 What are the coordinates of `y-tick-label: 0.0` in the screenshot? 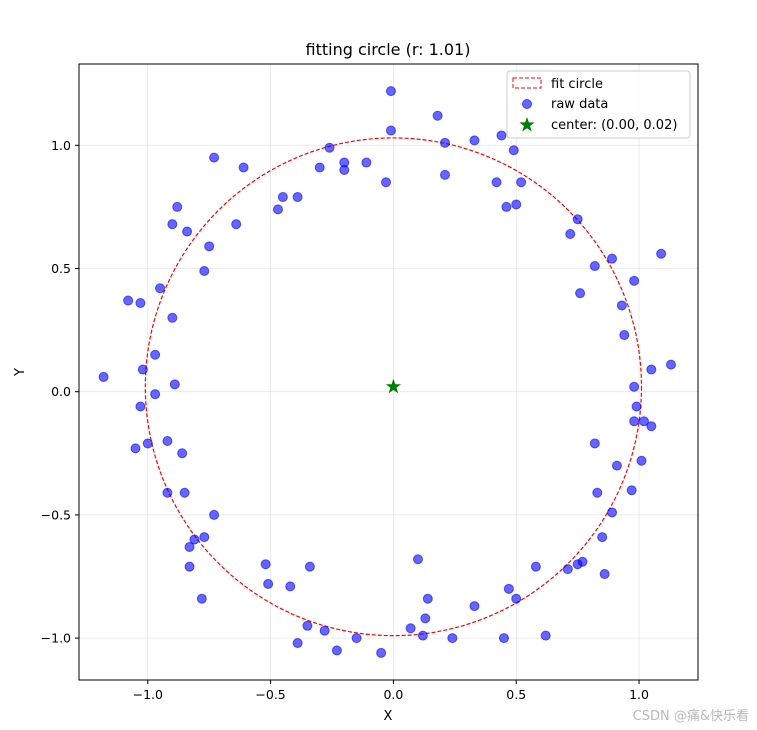 It's located at (61, 391).